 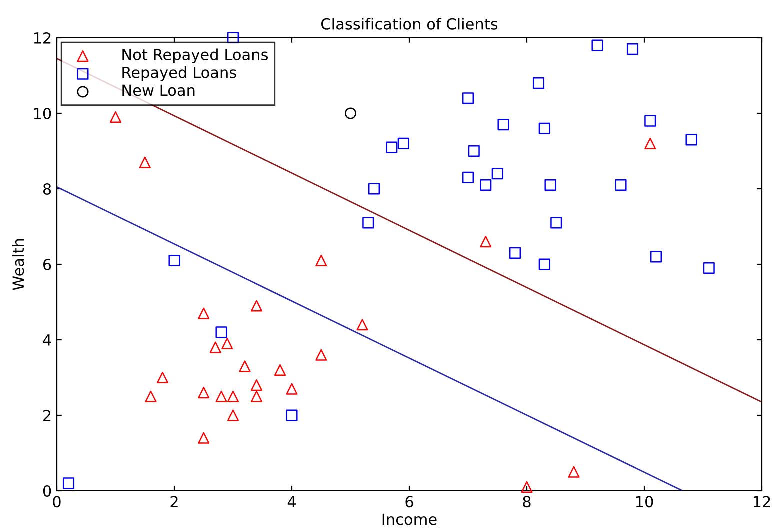 What do you see at coordinates (47, 340) in the screenshot?
I see `y-tick-label: 4` at bounding box center [47, 340].